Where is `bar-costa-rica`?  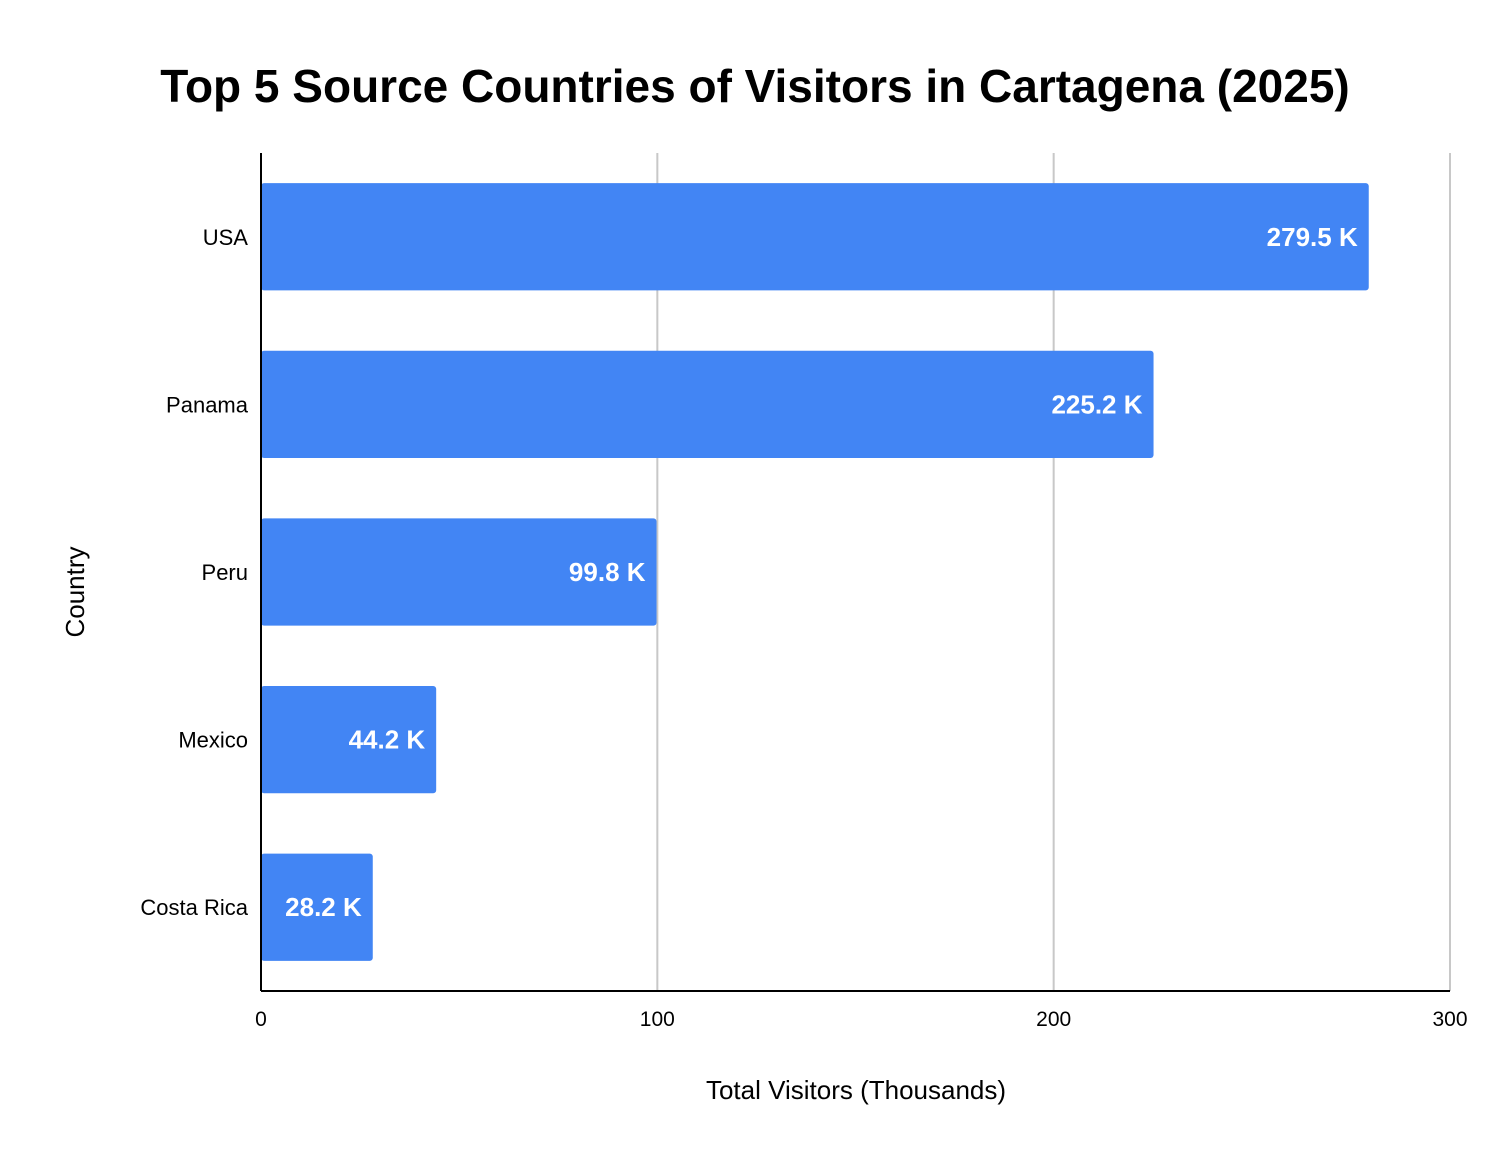
bar-costa-rica is located at coordinates (317, 907).